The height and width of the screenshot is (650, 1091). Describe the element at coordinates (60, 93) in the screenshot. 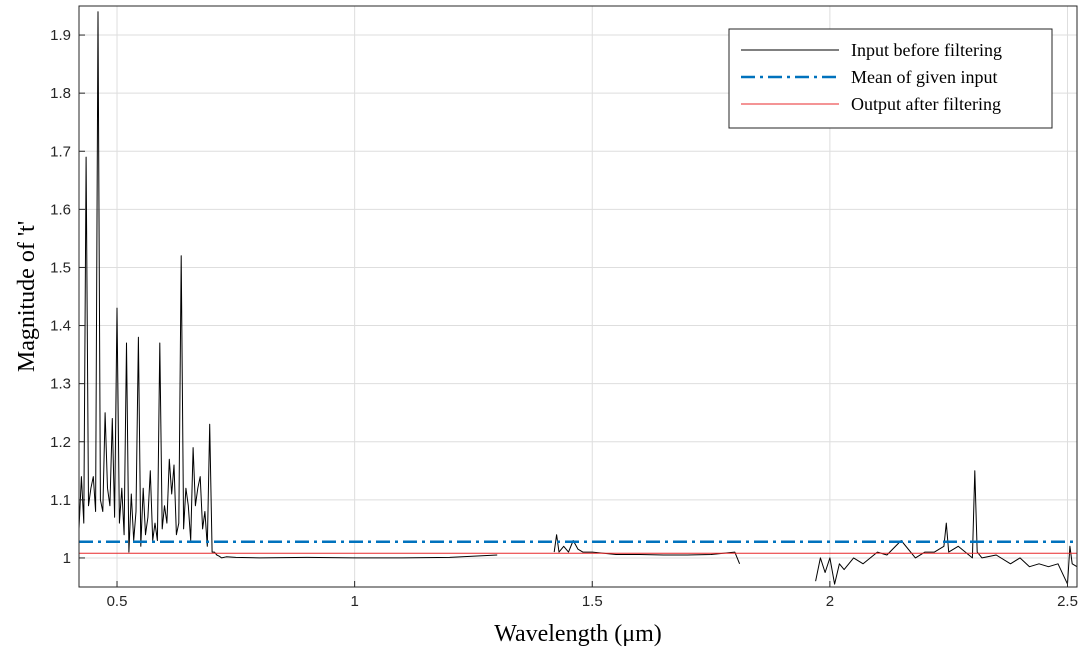

I see `y-tick-label: 1.8` at that location.